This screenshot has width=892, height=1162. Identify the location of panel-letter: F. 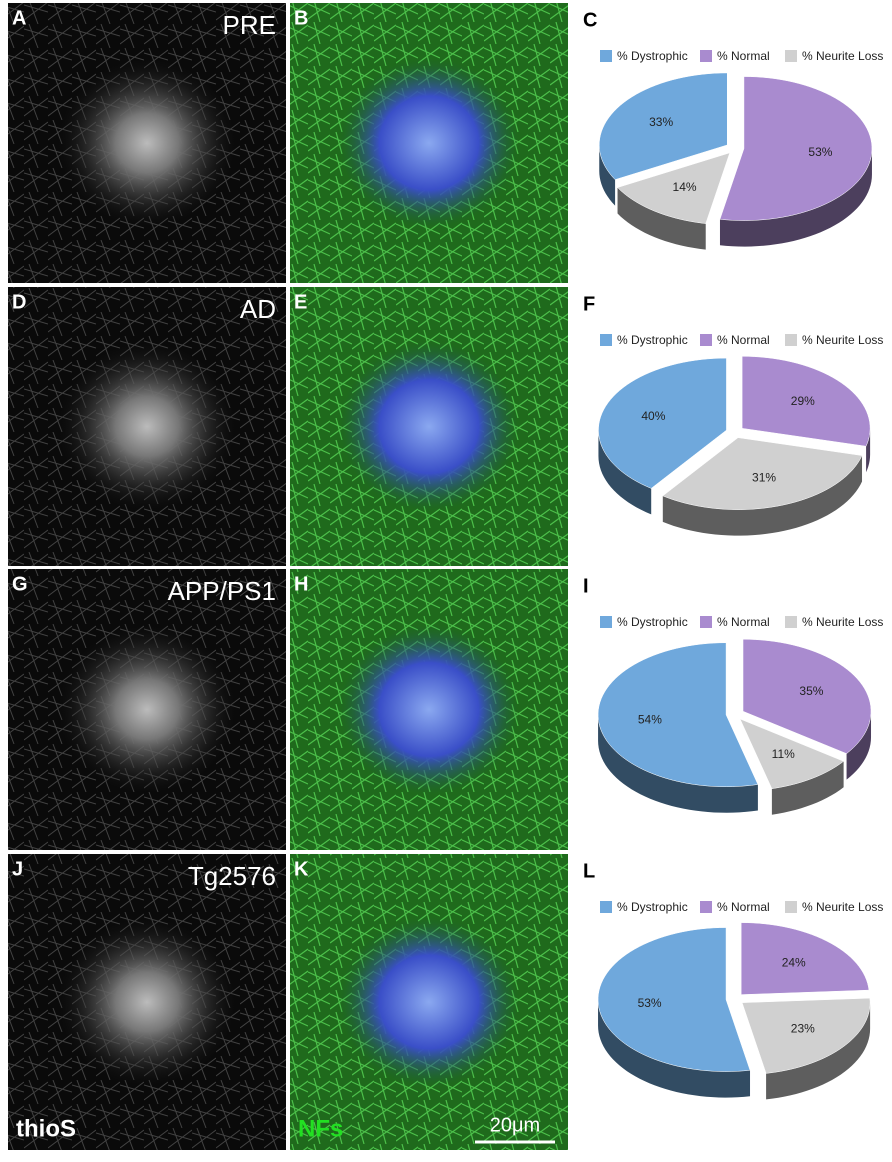
(589, 304).